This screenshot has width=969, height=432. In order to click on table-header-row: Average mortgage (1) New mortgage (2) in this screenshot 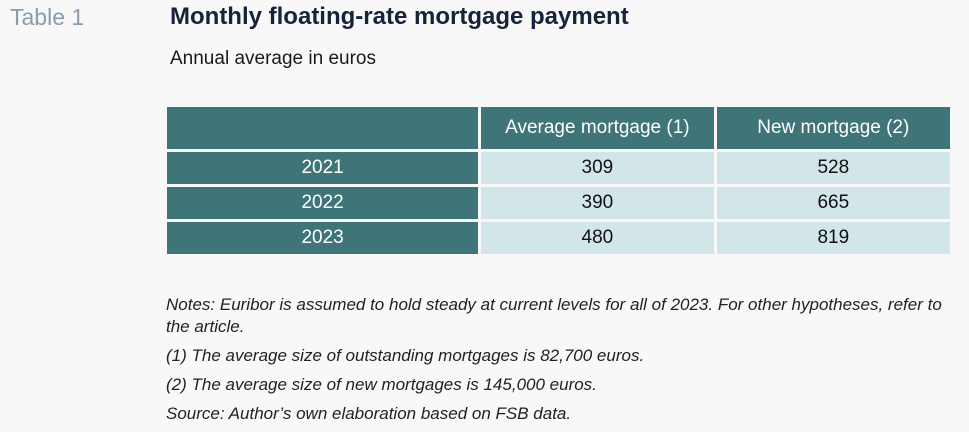, I will do `click(558, 128)`.